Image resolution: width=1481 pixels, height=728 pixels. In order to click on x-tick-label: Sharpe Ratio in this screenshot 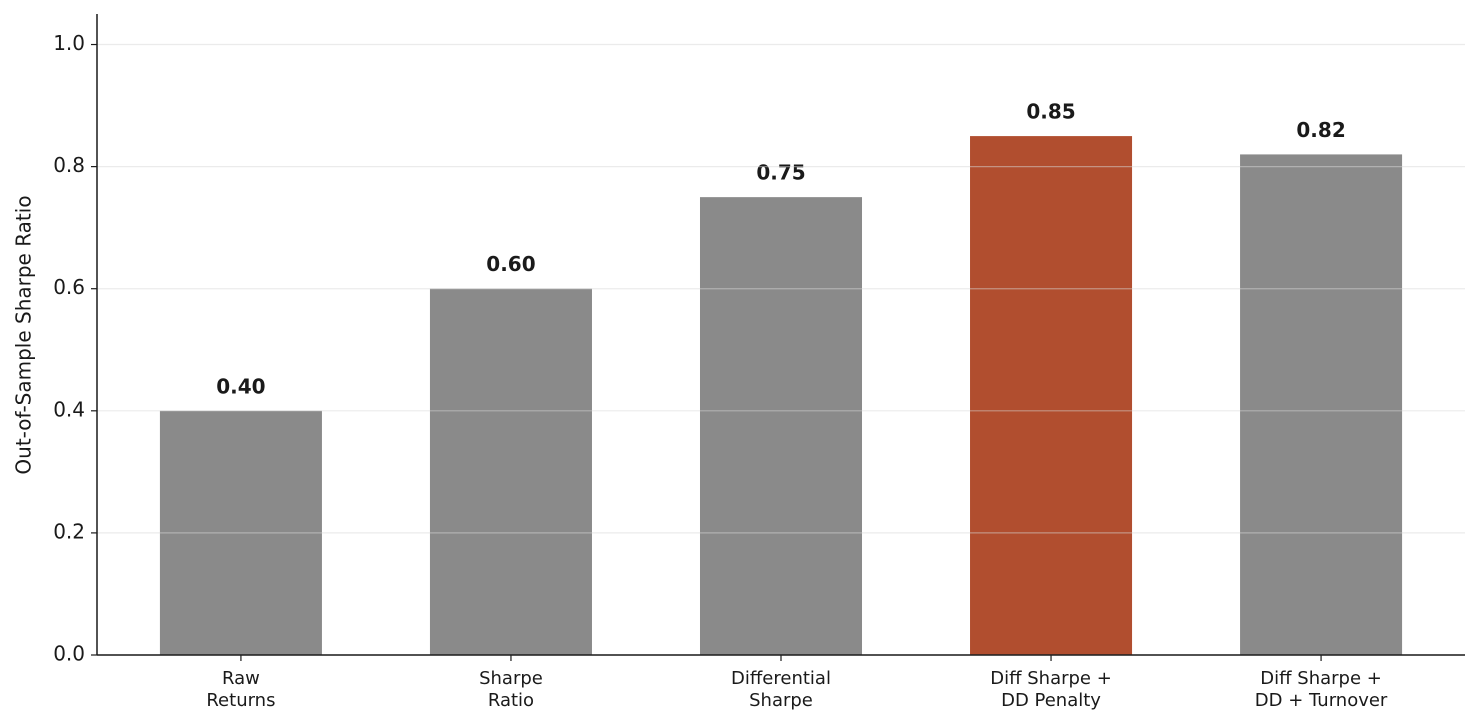, I will do `click(511, 689)`.